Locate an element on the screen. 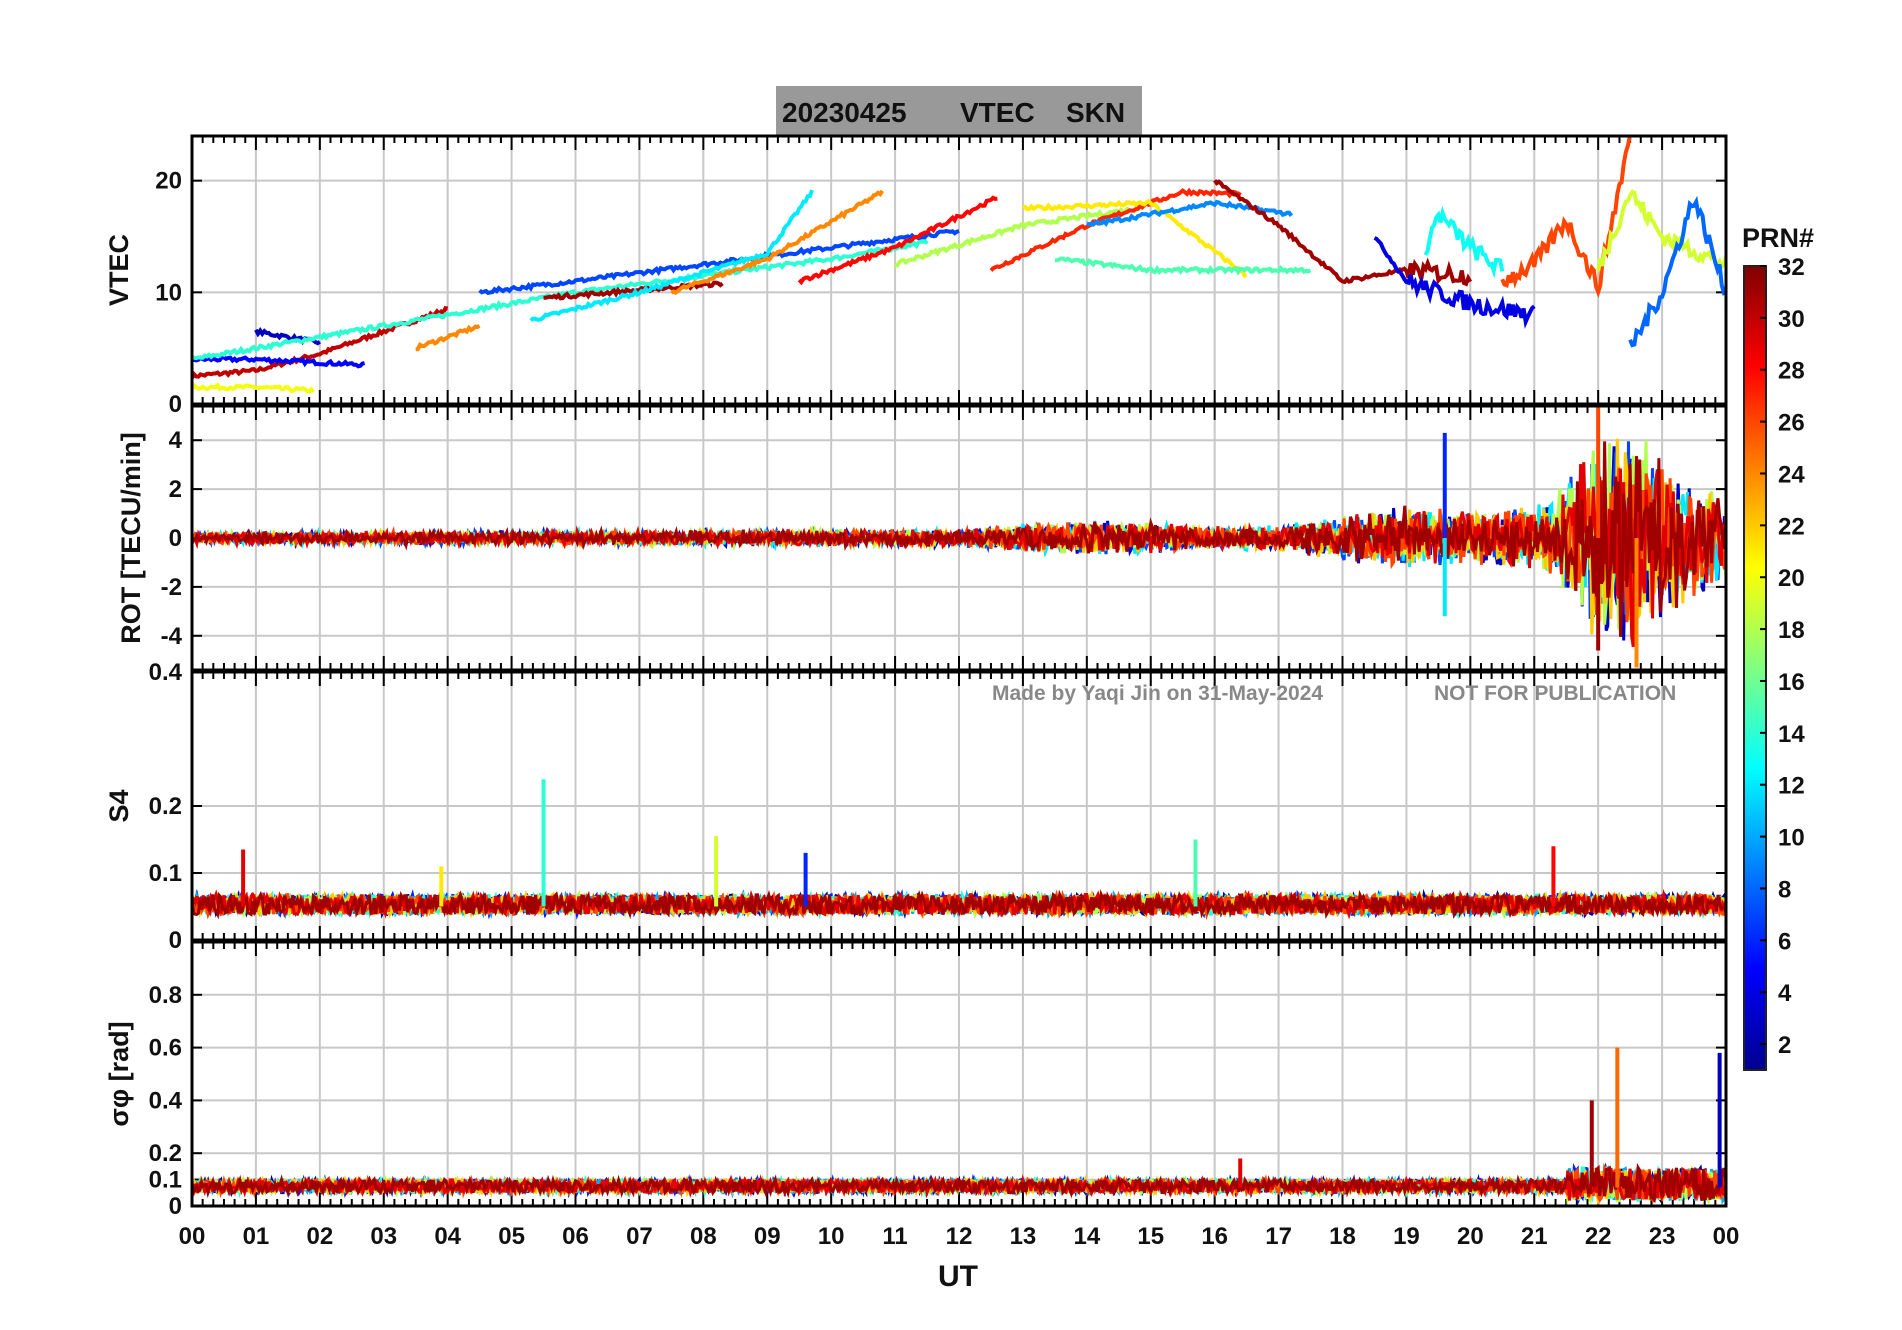 Image resolution: width=1902 pixels, height=1330 pixels. x-tick-label: 19 is located at coordinates (1406, 1236).